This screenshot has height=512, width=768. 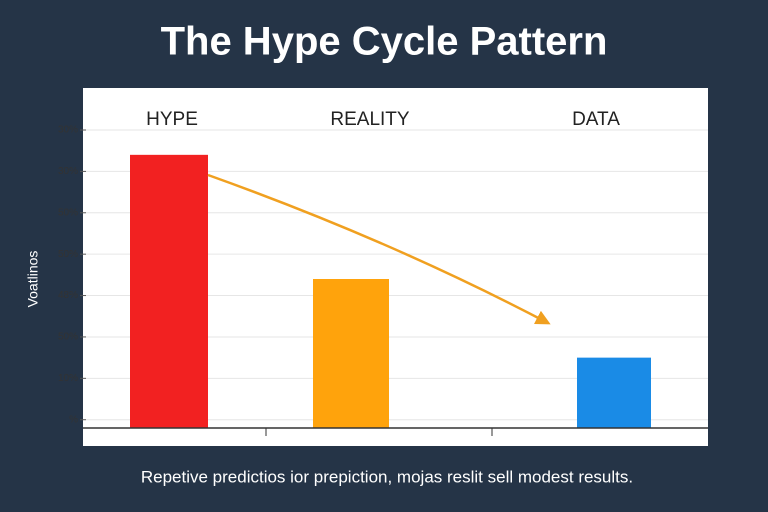 What do you see at coordinates (68, 295) in the screenshot?
I see `y-tick-label: 48%` at bounding box center [68, 295].